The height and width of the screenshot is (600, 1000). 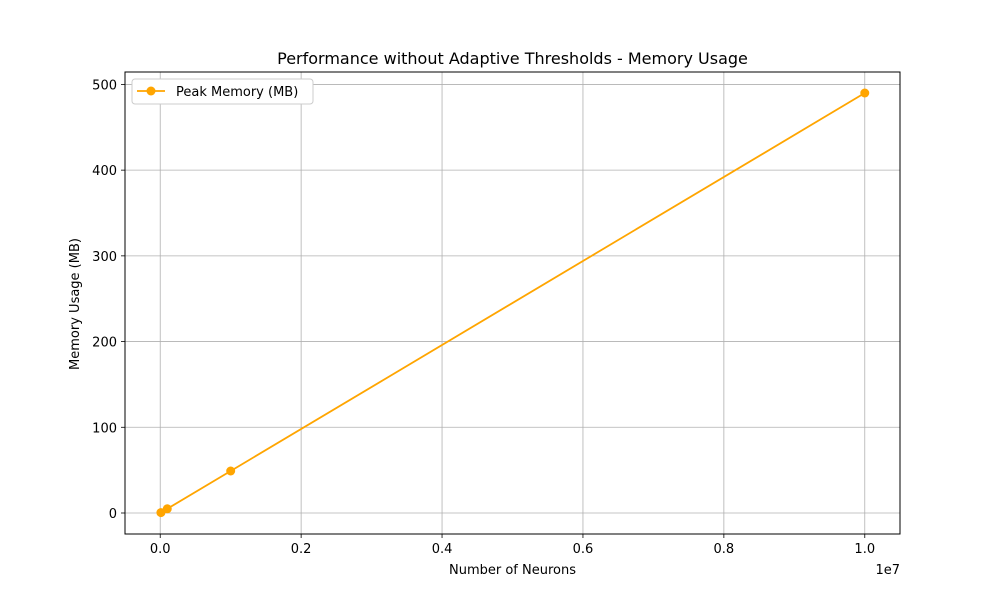 What do you see at coordinates (887, 570) in the screenshot?
I see `x-axis-offset-text: 1e7` at bounding box center [887, 570].